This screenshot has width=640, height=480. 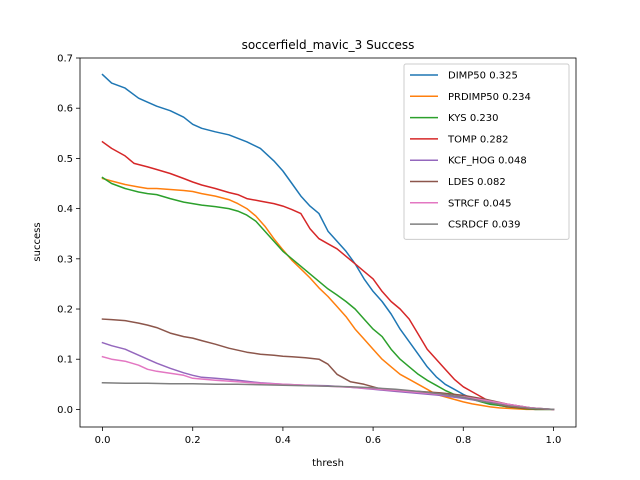 I want to click on legend-label-csrdcf: CSRDCF 0.039, so click(x=484, y=225).